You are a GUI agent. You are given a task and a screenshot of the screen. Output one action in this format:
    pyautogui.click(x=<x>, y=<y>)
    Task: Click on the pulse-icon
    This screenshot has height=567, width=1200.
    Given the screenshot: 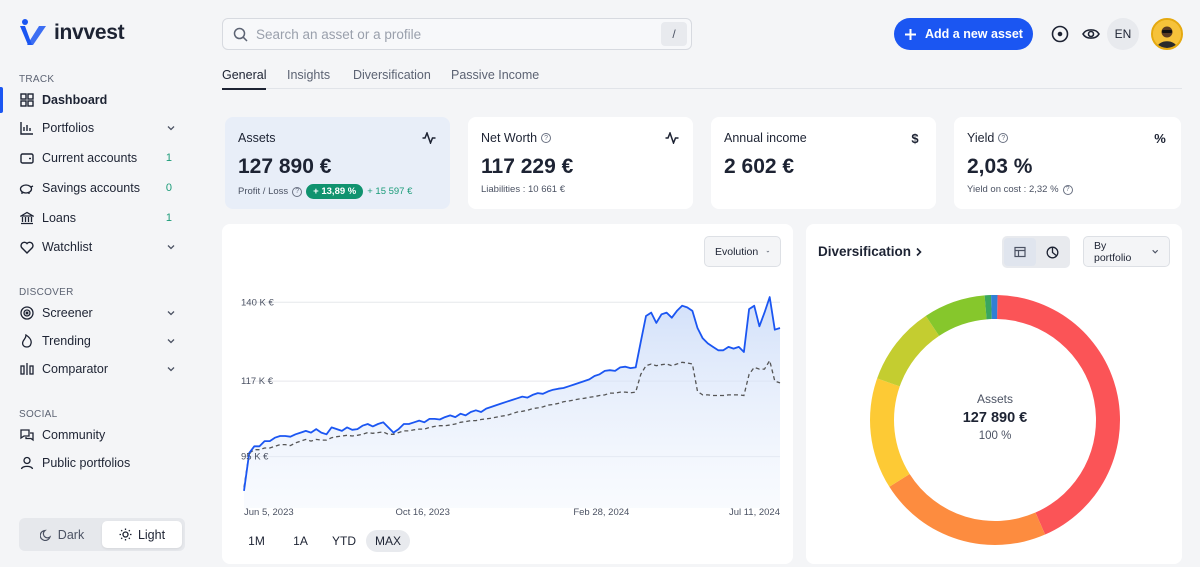 What is the action you would take?
    pyautogui.click(x=429, y=138)
    